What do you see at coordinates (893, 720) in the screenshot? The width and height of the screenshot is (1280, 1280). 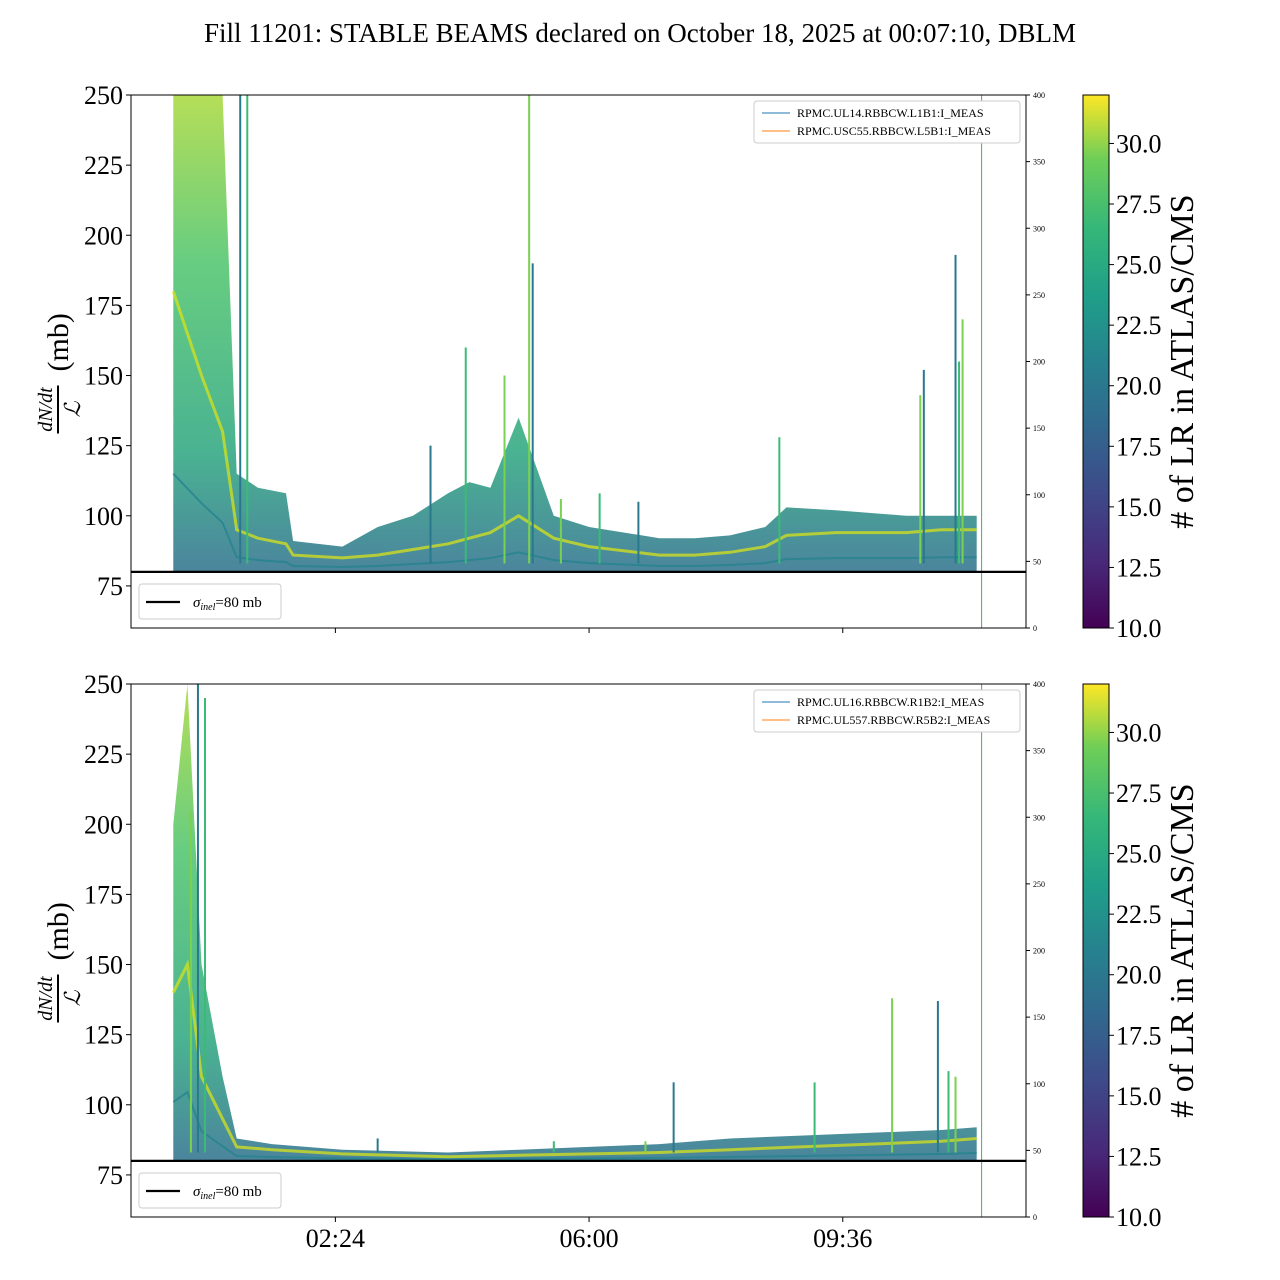 I see `legend-entry: RPMC.UL557.RBBCW.R5B2:I_MEAS` at bounding box center [893, 720].